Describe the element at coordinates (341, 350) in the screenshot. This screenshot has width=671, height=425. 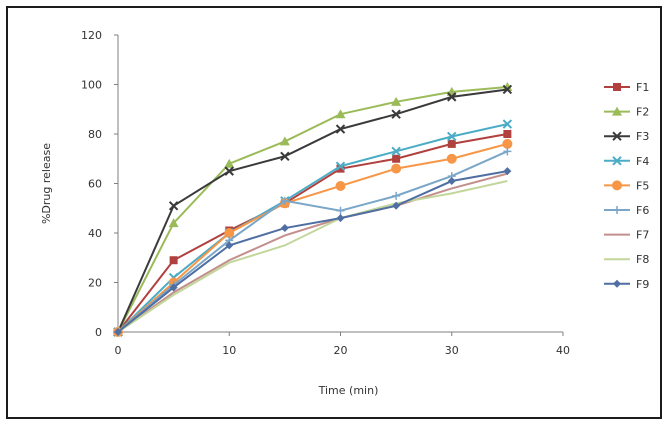
I see `x-tick-label: 20` at that location.